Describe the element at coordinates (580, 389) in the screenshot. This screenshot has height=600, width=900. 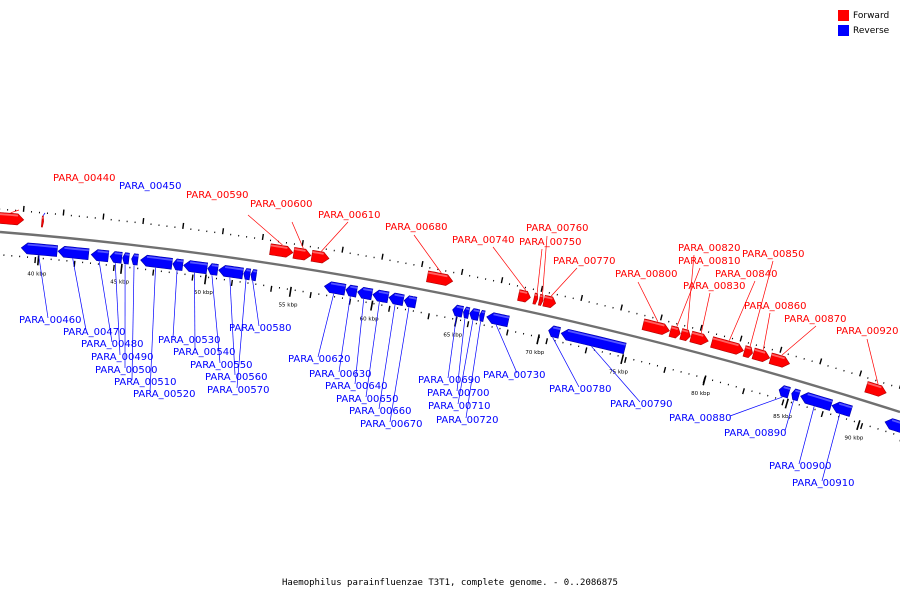
I see `gene-label: PARA_00780` at that location.